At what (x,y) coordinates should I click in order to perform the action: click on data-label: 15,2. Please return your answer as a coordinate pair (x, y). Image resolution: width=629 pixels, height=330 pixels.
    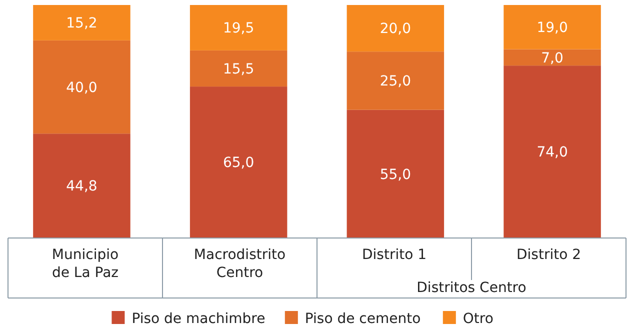
    Looking at the image, I should click on (82, 24).